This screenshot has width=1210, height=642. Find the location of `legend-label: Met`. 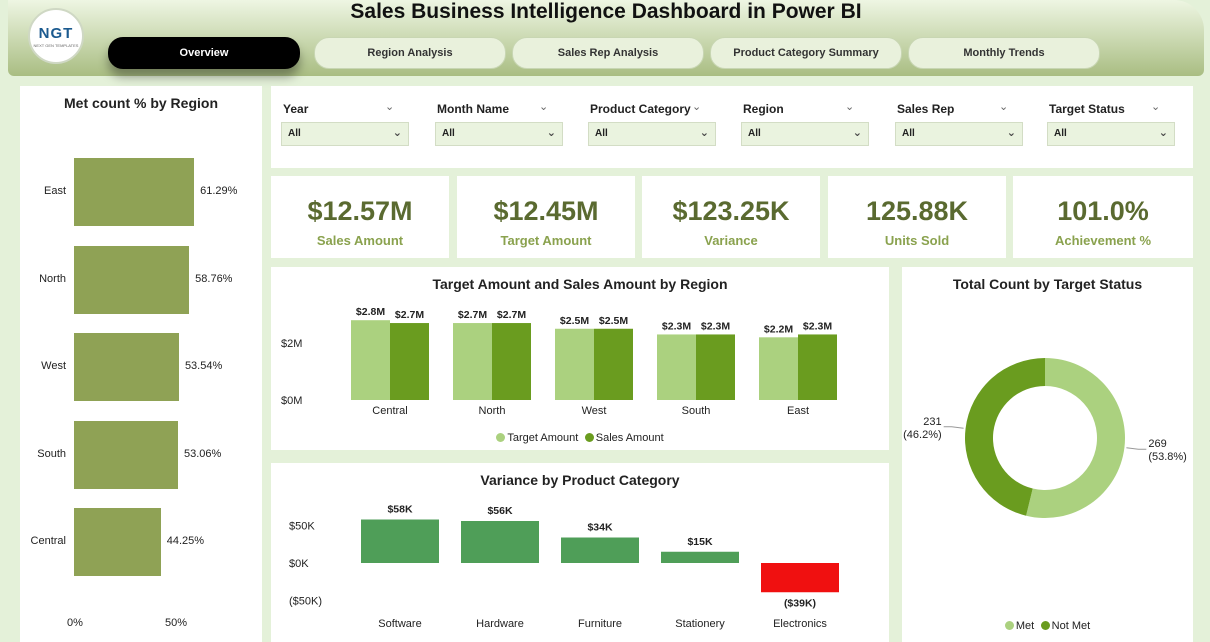

legend-label: Met is located at coordinates (1025, 625).